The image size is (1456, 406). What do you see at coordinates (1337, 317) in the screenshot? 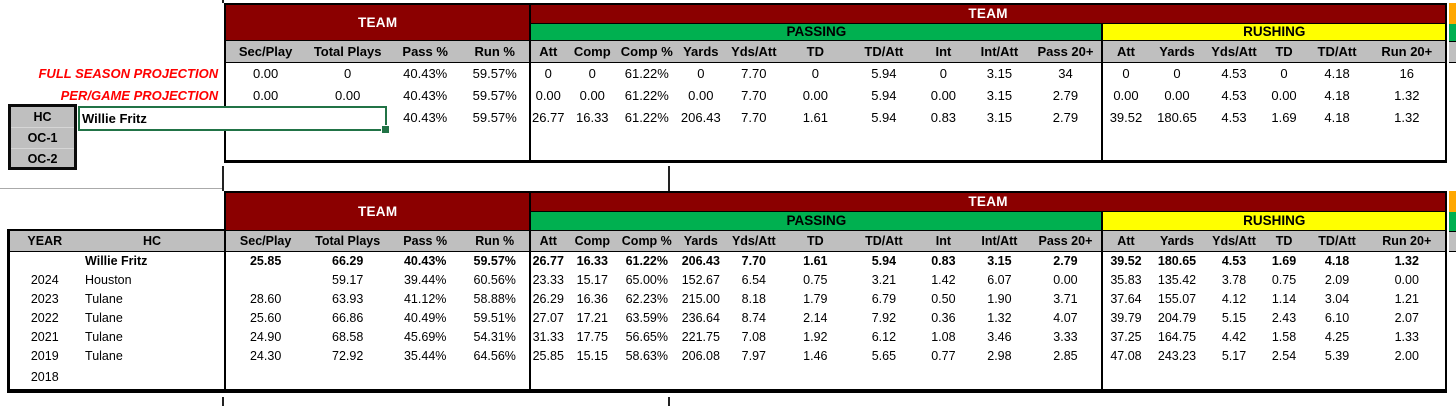
I see `data-cell: 6.10` at bounding box center [1337, 317].